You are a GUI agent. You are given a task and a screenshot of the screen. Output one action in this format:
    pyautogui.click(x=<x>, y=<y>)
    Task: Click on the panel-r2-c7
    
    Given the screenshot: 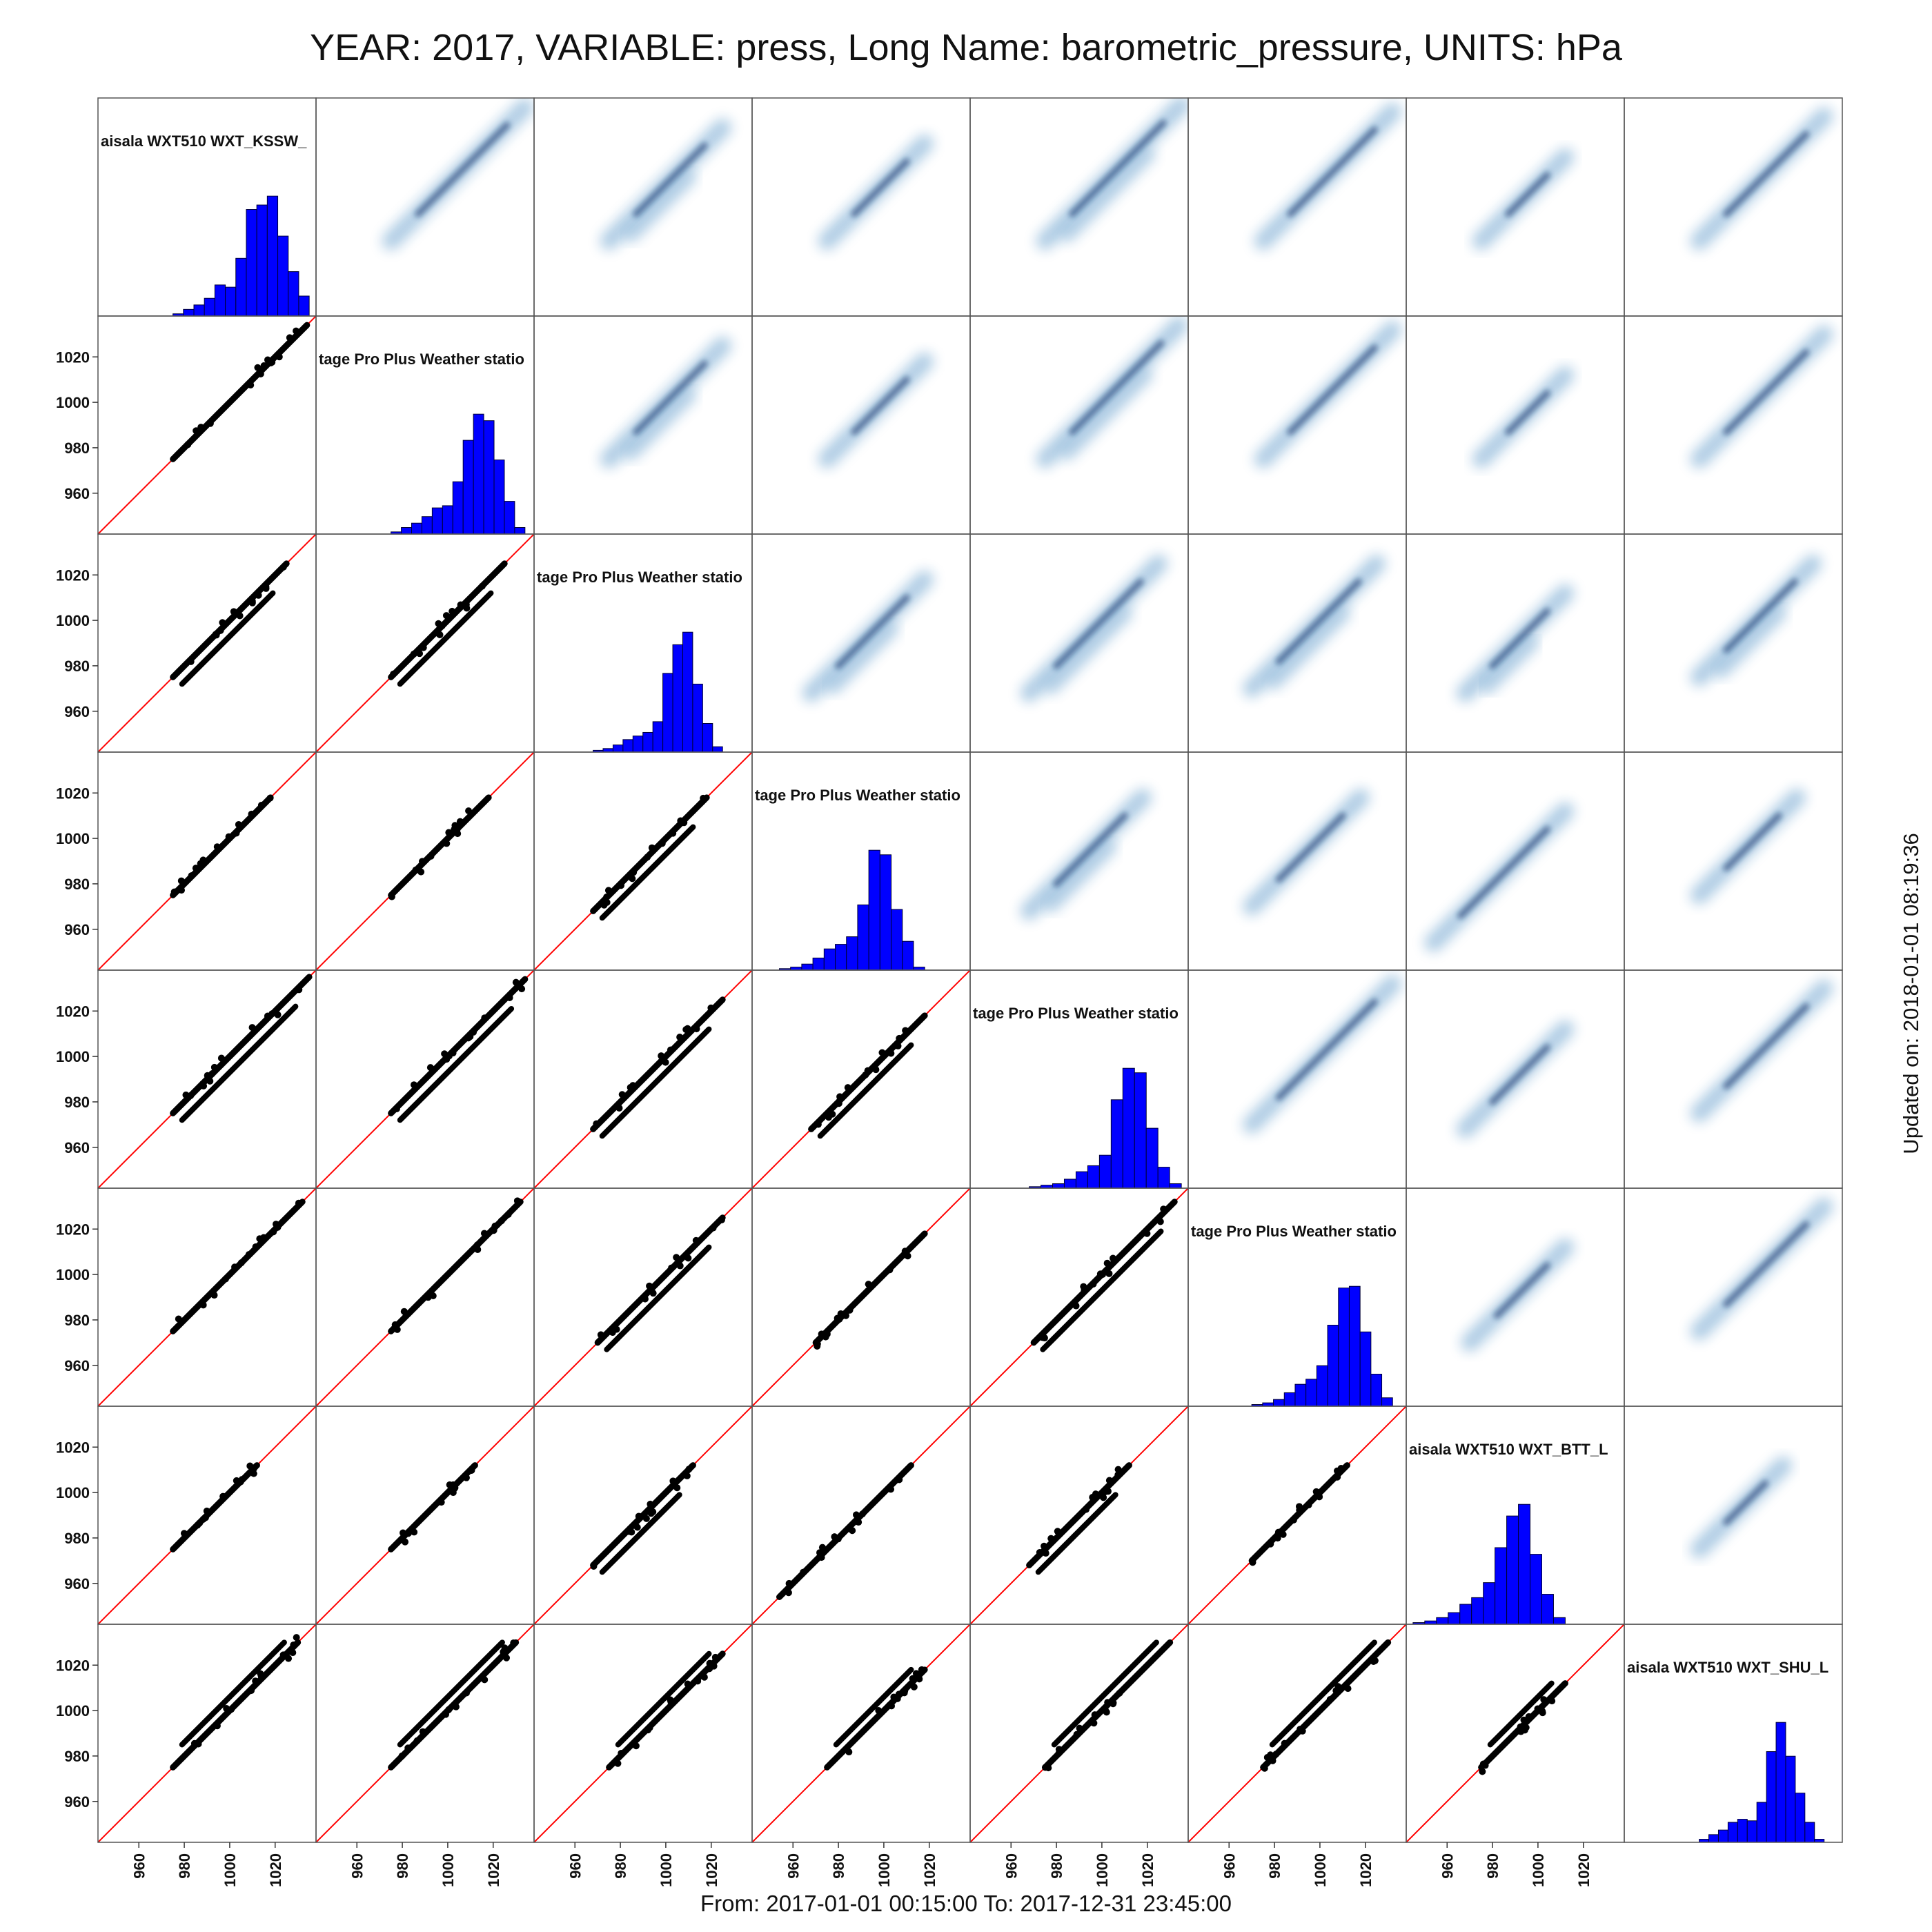 What is the action you would take?
    pyautogui.click(x=1733, y=643)
    